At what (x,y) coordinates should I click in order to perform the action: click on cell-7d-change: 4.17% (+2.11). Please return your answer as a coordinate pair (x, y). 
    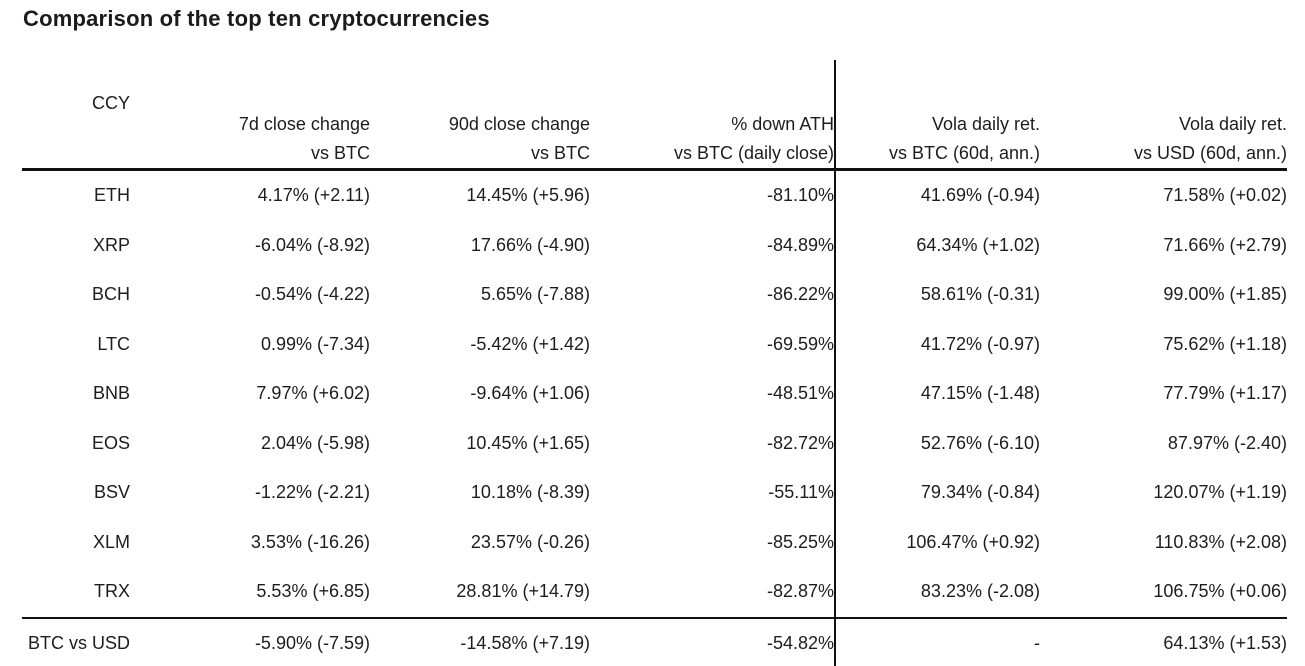
    Looking at the image, I should click on (313, 195).